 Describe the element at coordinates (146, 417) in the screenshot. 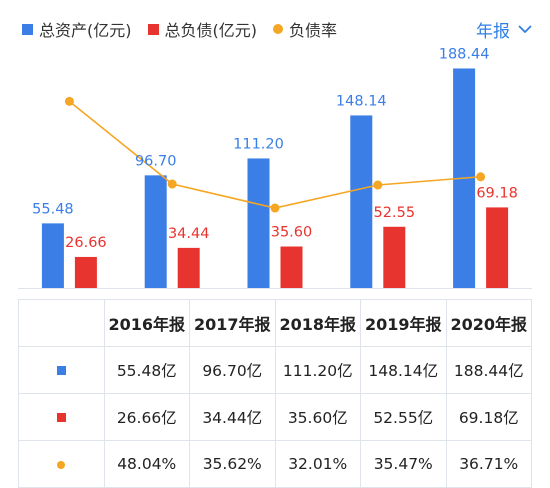

I see `table-cell: 26.66亿` at that location.